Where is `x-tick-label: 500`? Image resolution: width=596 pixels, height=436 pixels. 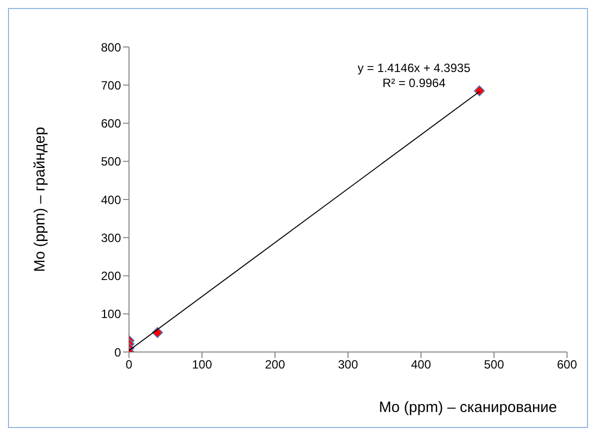
x-tick-label: 500 is located at coordinates (494, 365).